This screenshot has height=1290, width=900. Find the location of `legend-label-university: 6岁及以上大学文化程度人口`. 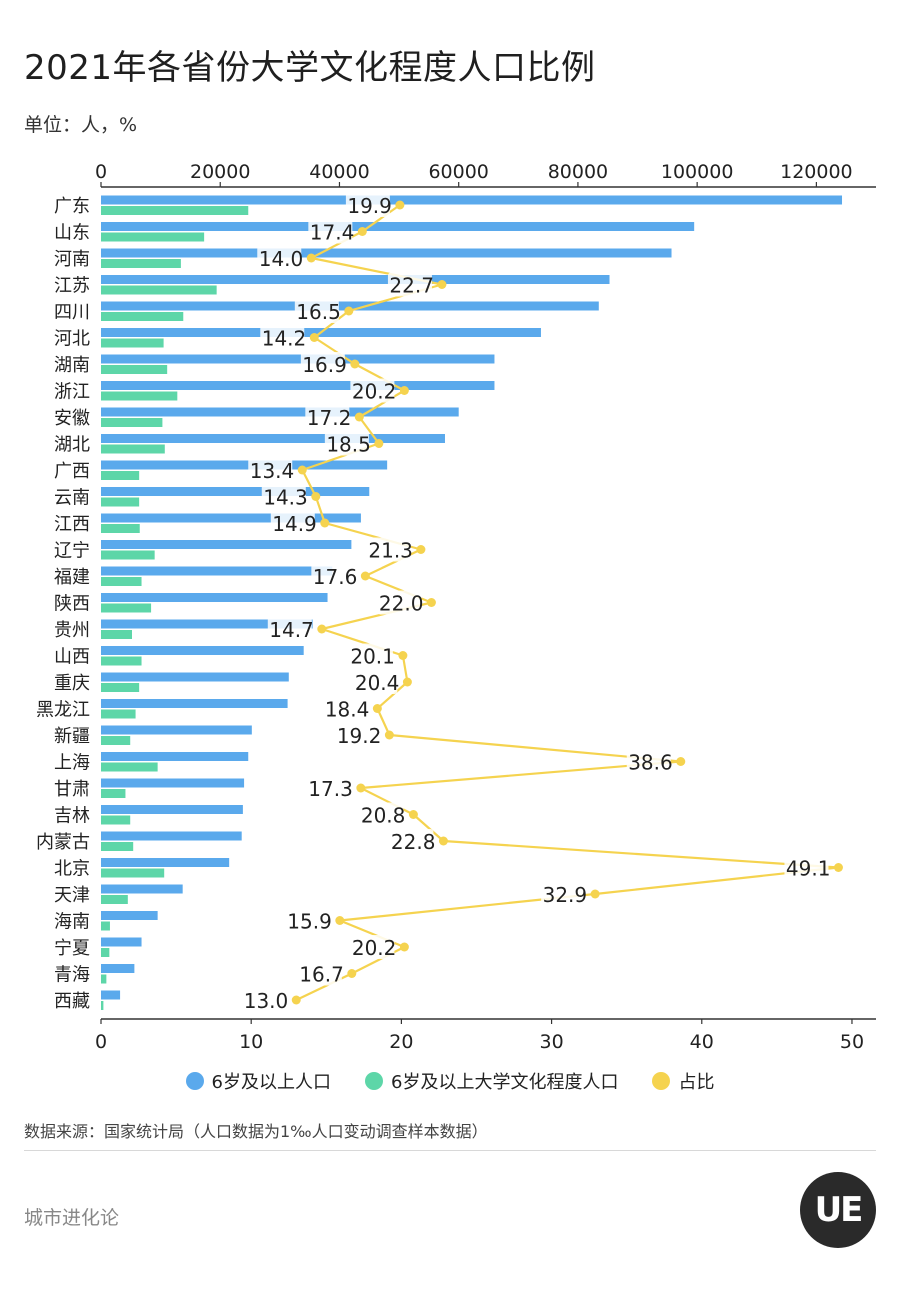

legend-label-university: 6岁及以上大学文化程度人口 is located at coordinates (505, 1082).